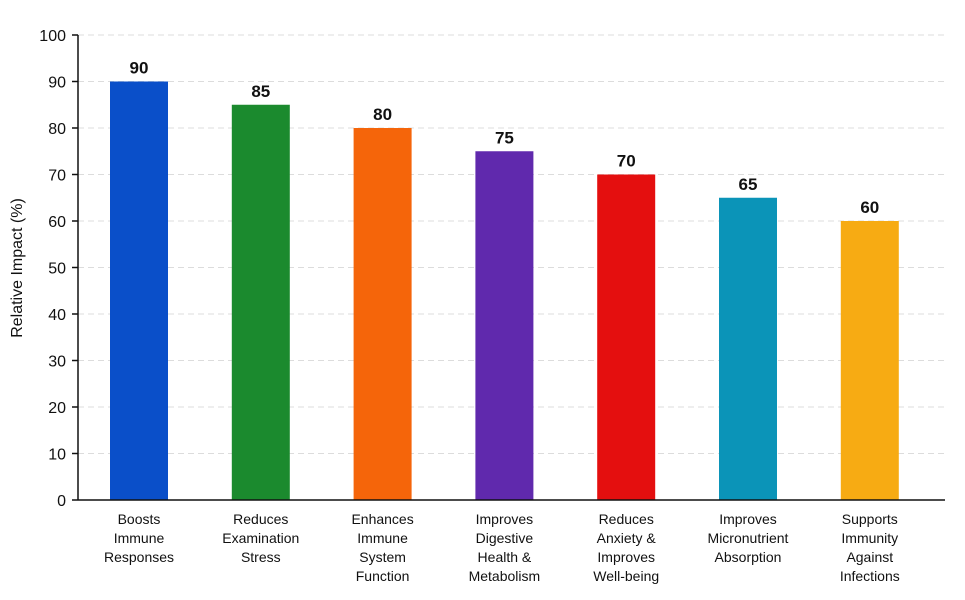  What do you see at coordinates (57, 315) in the screenshot?
I see `y-tick-label: 40` at bounding box center [57, 315].